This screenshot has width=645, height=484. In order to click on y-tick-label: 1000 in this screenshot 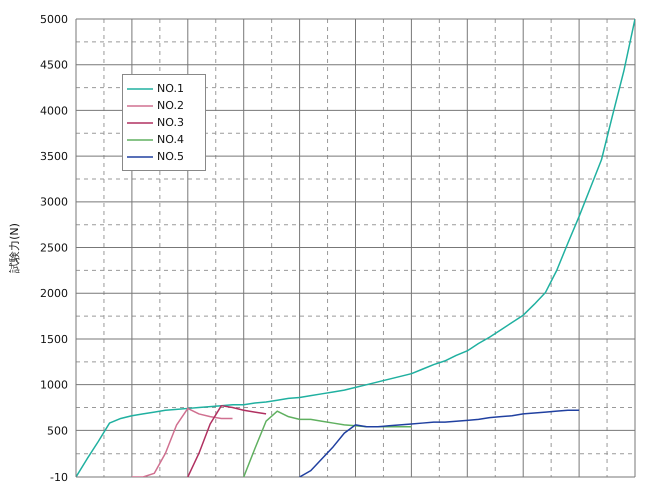, I will do `click(54, 385)`.